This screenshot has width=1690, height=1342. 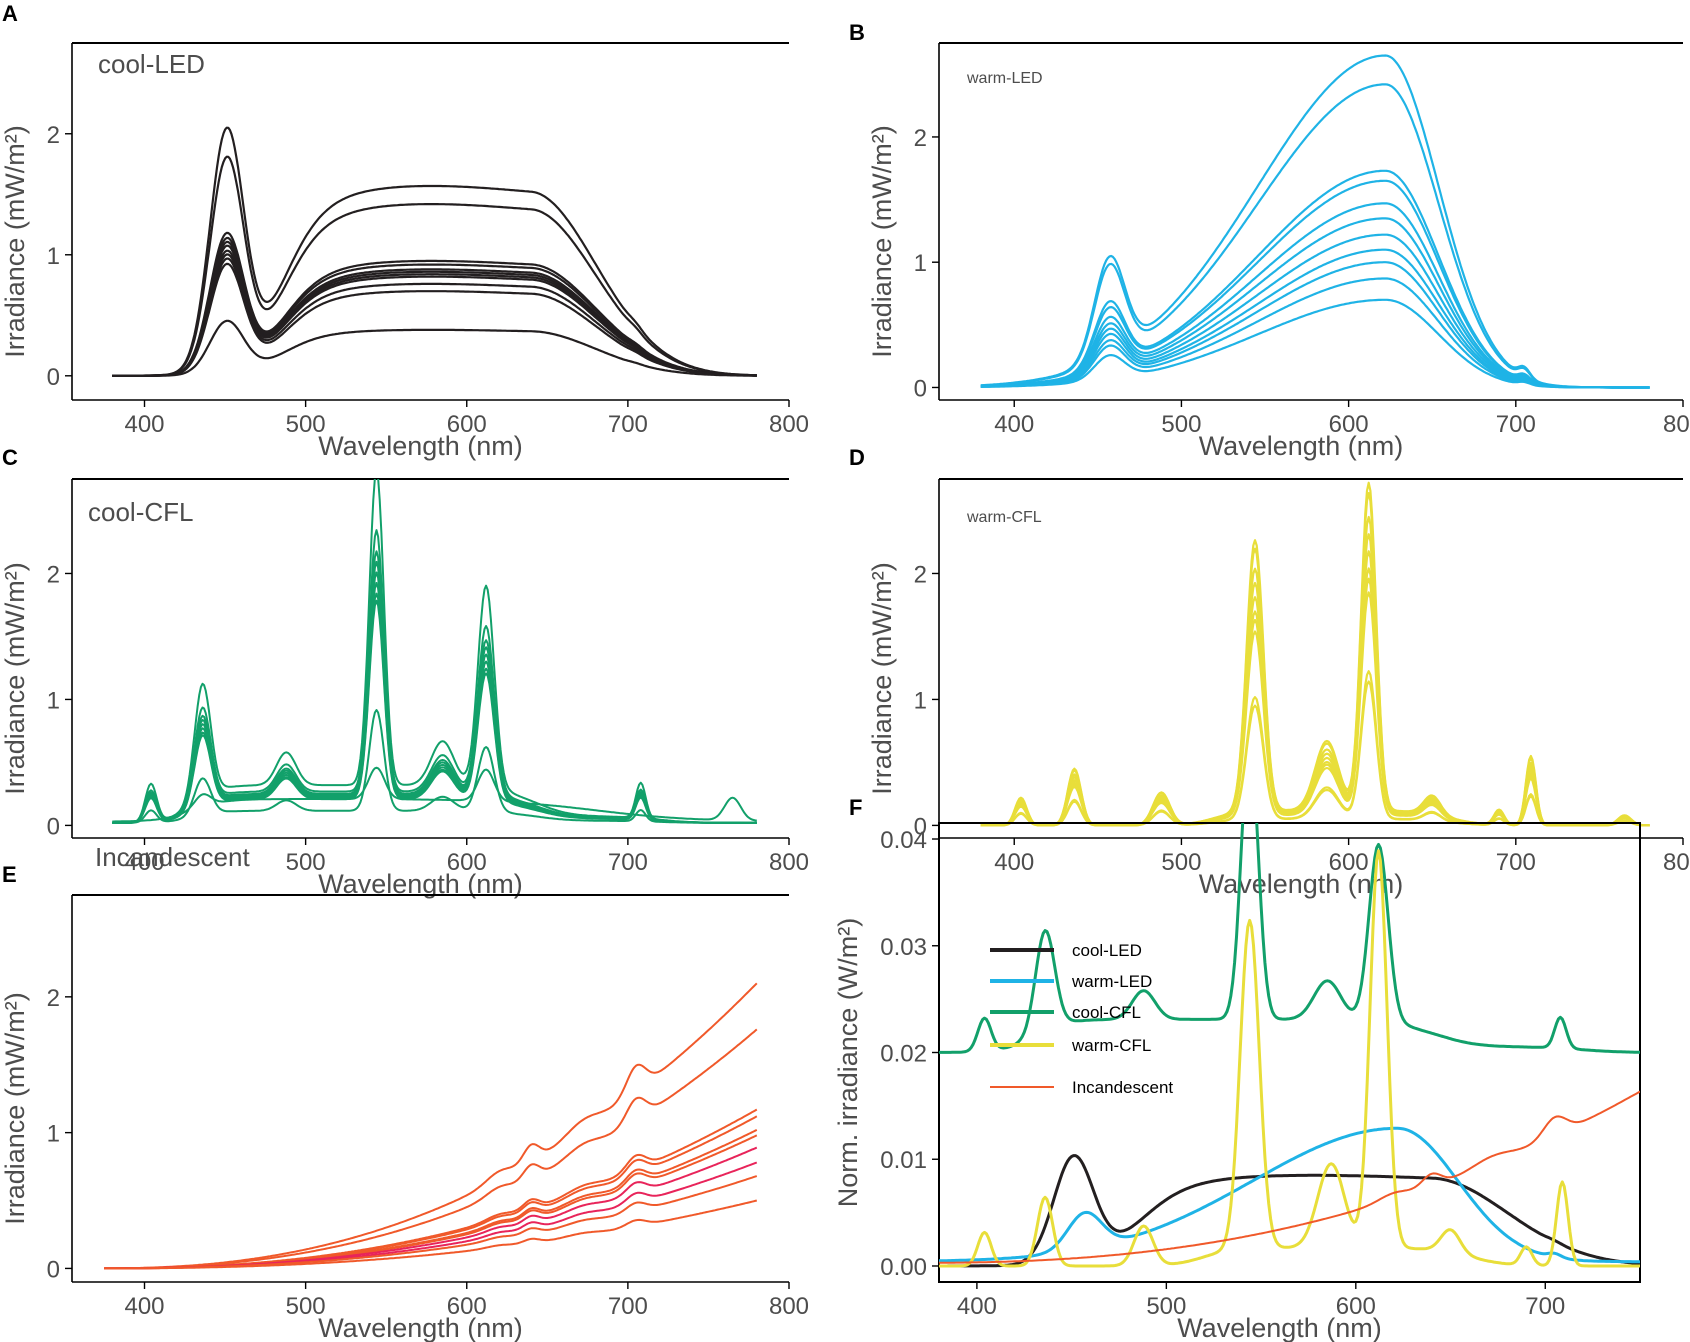 I want to click on legend-label: Incandescent, so click(x=1122, y=1087).